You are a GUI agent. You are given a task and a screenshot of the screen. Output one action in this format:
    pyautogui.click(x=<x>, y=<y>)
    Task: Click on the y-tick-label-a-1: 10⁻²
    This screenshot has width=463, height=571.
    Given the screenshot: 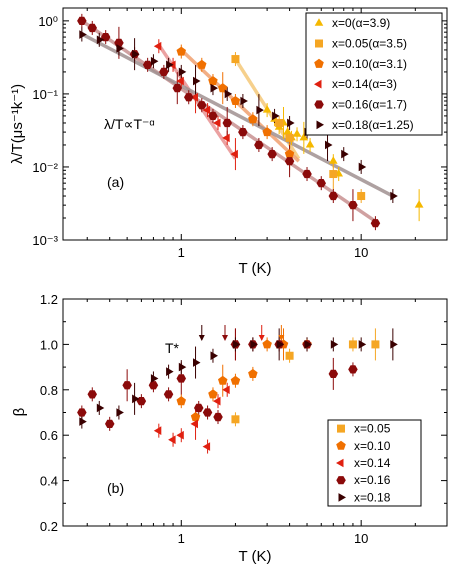 What is the action you would take?
    pyautogui.click(x=45, y=167)
    